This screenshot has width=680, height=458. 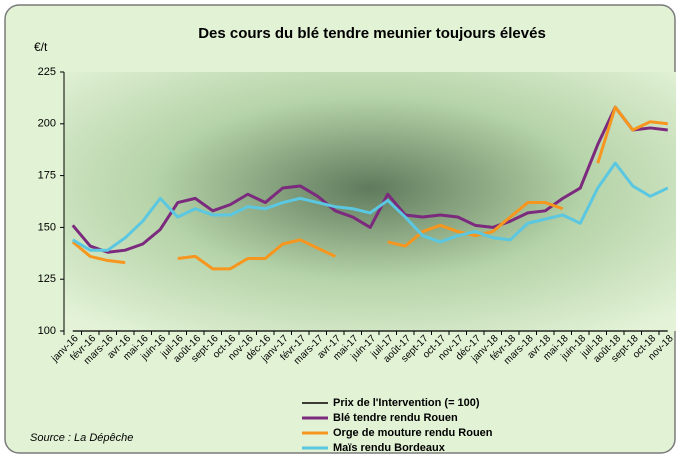 I want to click on y-tick-label: 125, so click(x=47, y=279).